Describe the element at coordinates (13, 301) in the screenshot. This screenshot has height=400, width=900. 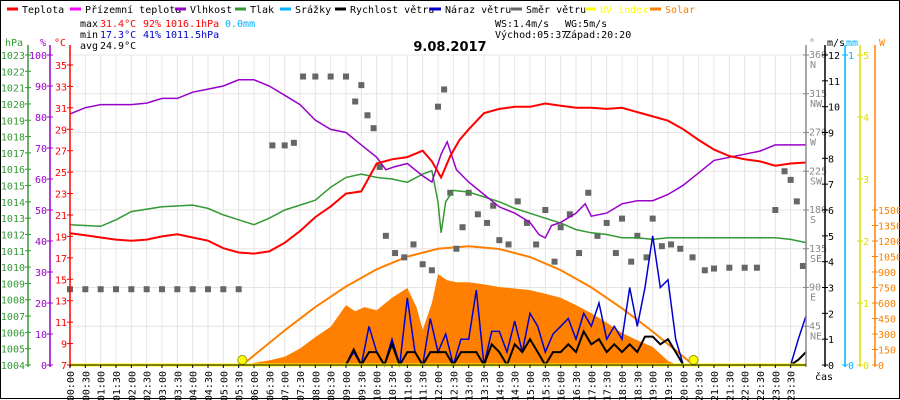
I see `pressure-tick-label: 1008` at that location.